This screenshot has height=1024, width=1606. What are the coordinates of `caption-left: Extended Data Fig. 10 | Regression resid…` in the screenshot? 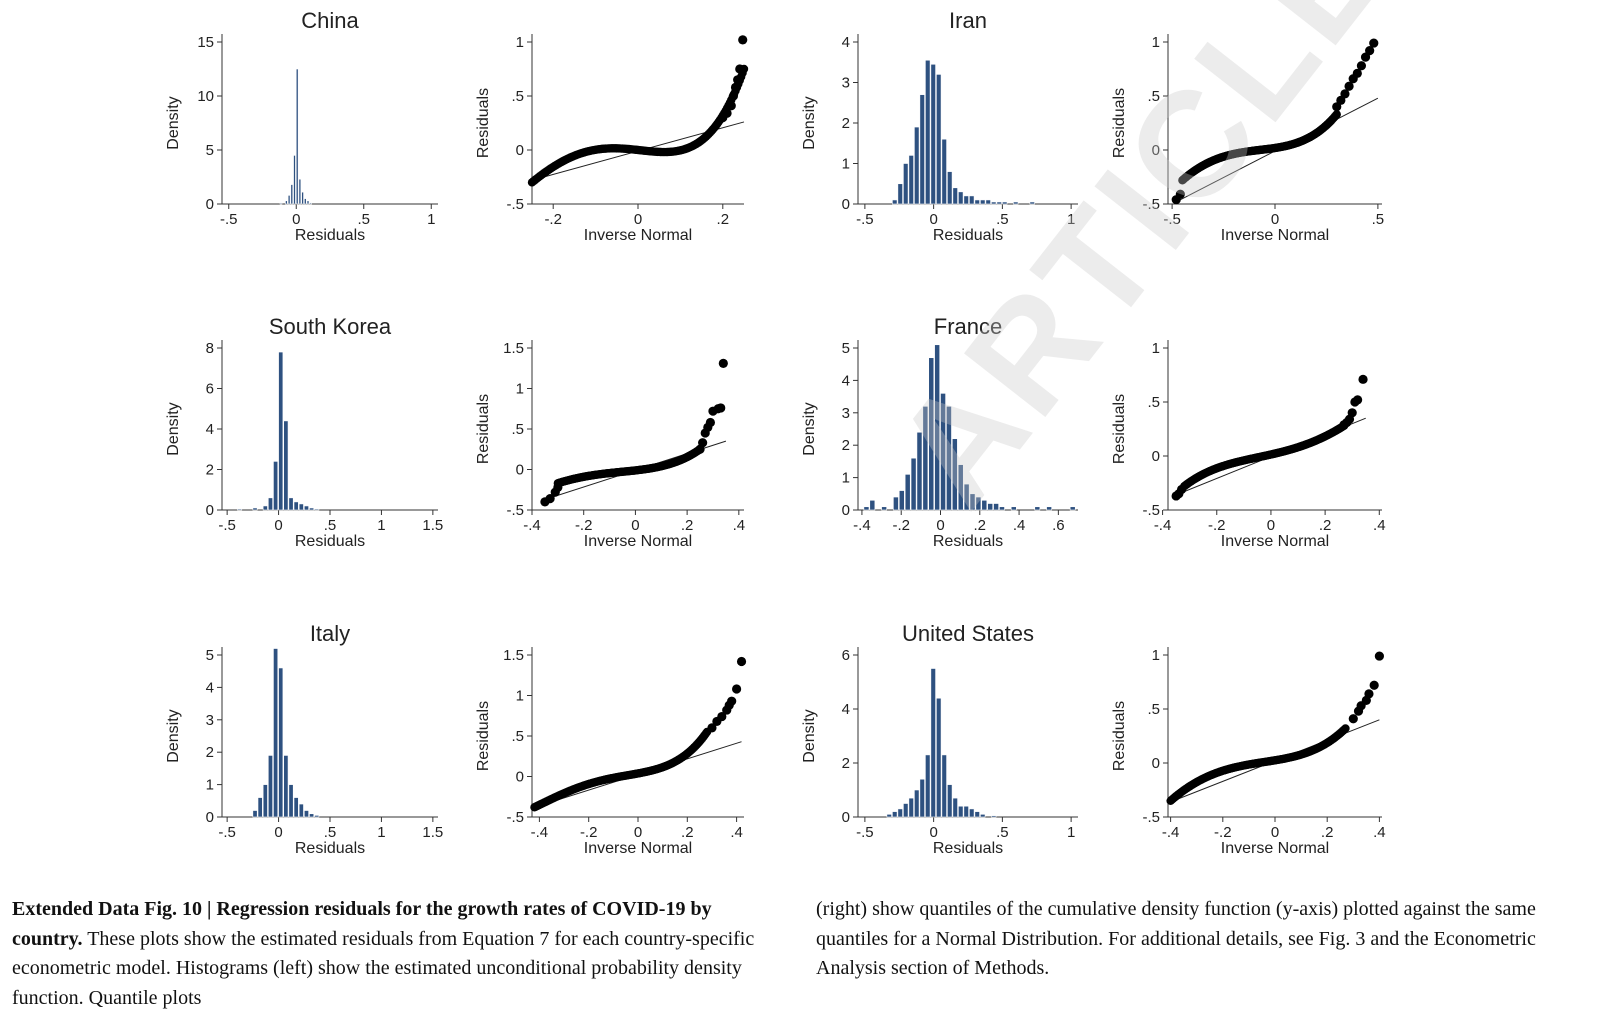 It's located at (397, 954).